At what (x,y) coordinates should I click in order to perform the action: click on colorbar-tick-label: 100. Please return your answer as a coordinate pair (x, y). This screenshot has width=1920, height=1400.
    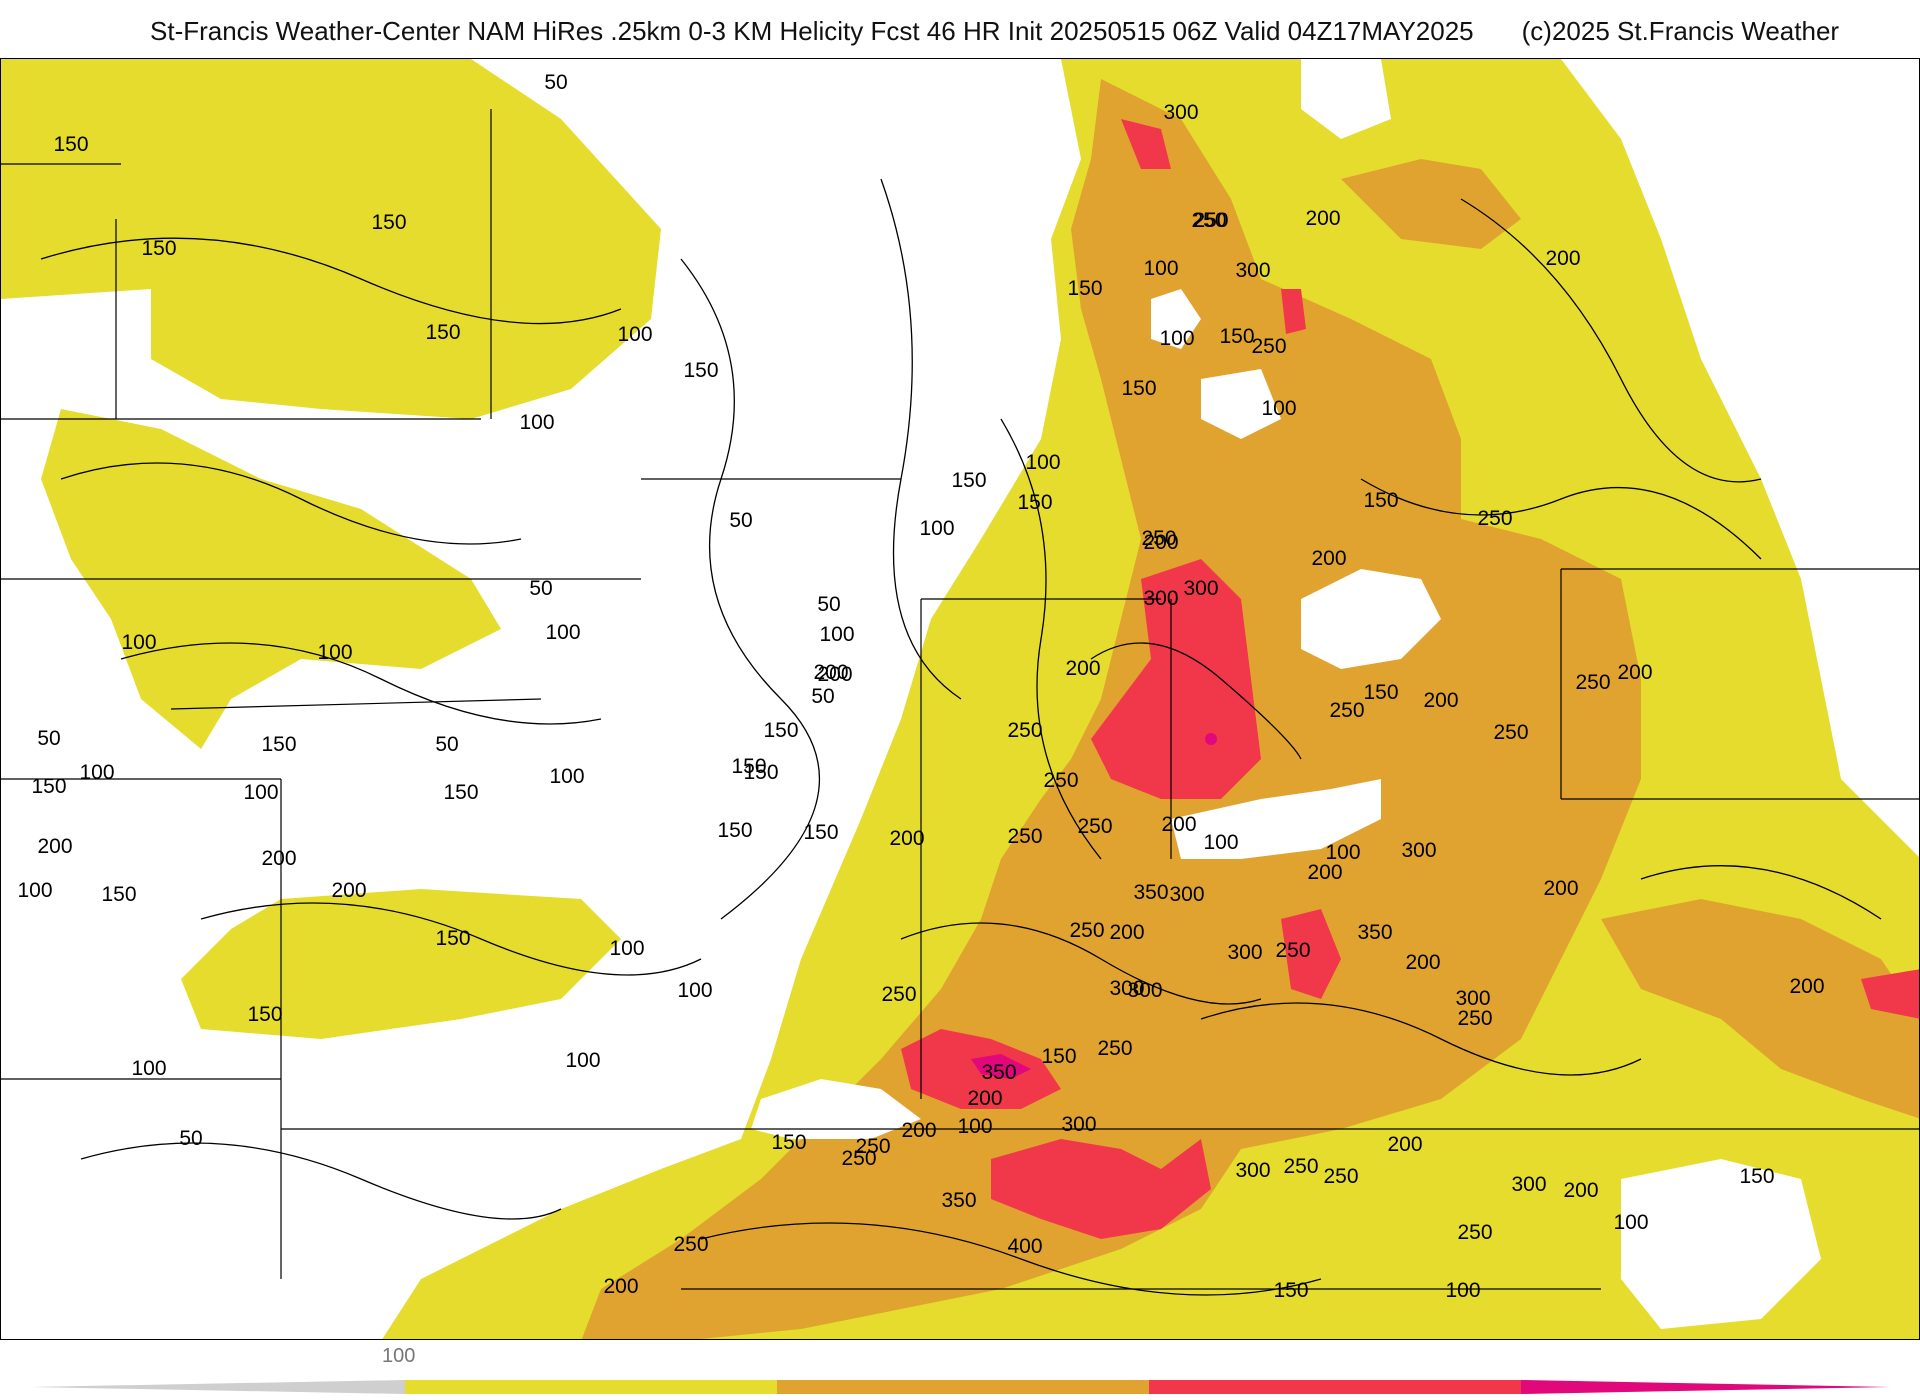
    Looking at the image, I should click on (399, 1356).